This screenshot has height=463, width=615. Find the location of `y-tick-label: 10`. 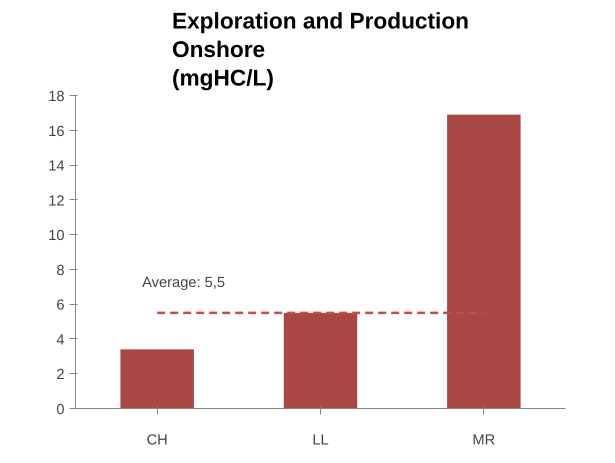

y-tick-label: 10 is located at coordinates (56, 236).